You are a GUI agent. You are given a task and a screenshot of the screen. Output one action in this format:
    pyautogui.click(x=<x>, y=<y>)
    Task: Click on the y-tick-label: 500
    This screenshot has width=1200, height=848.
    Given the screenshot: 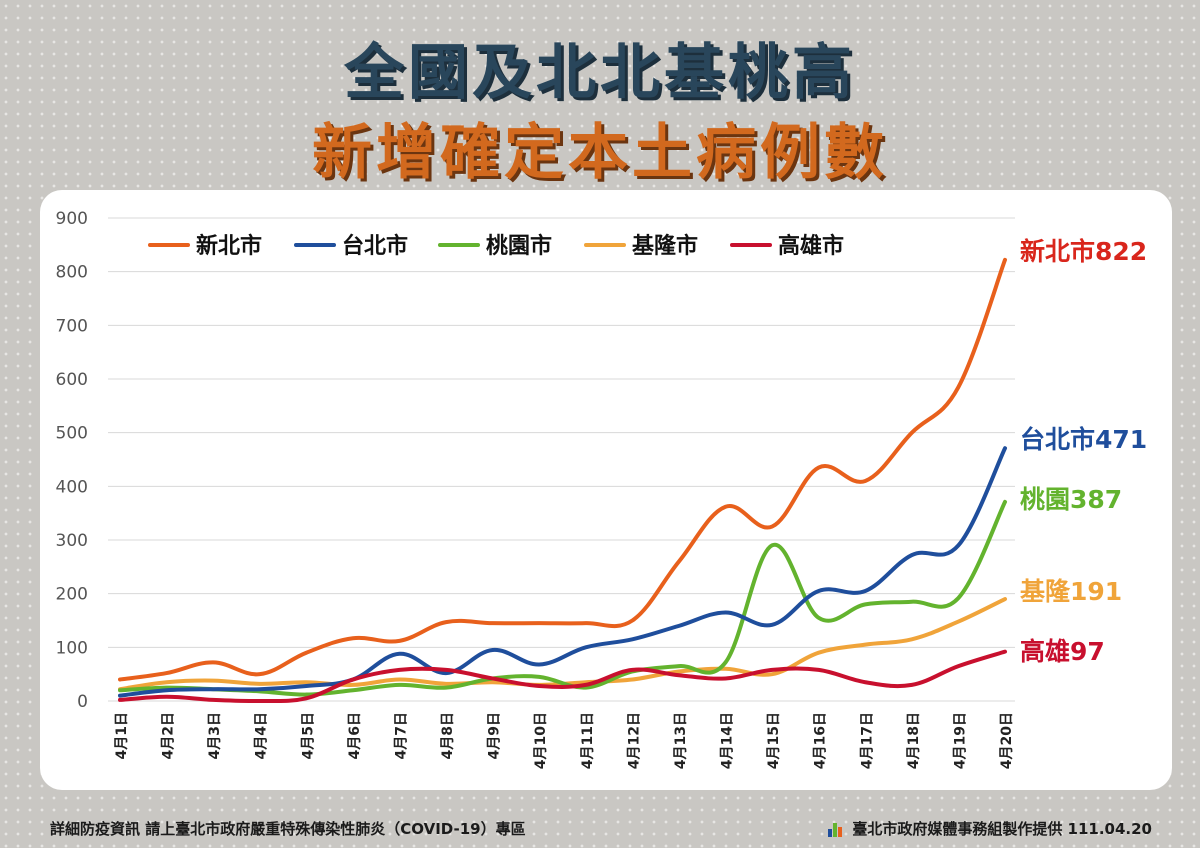 What is the action you would take?
    pyautogui.click(x=72, y=434)
    